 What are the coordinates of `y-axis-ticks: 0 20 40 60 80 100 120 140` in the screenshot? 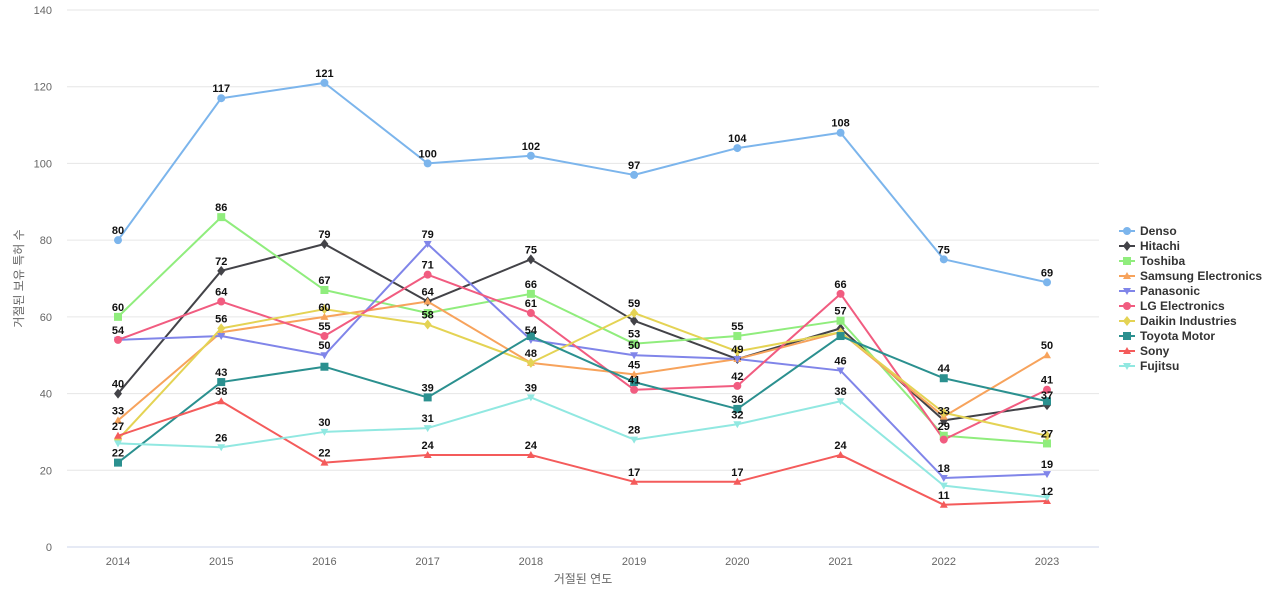 It's located at (43, 279).